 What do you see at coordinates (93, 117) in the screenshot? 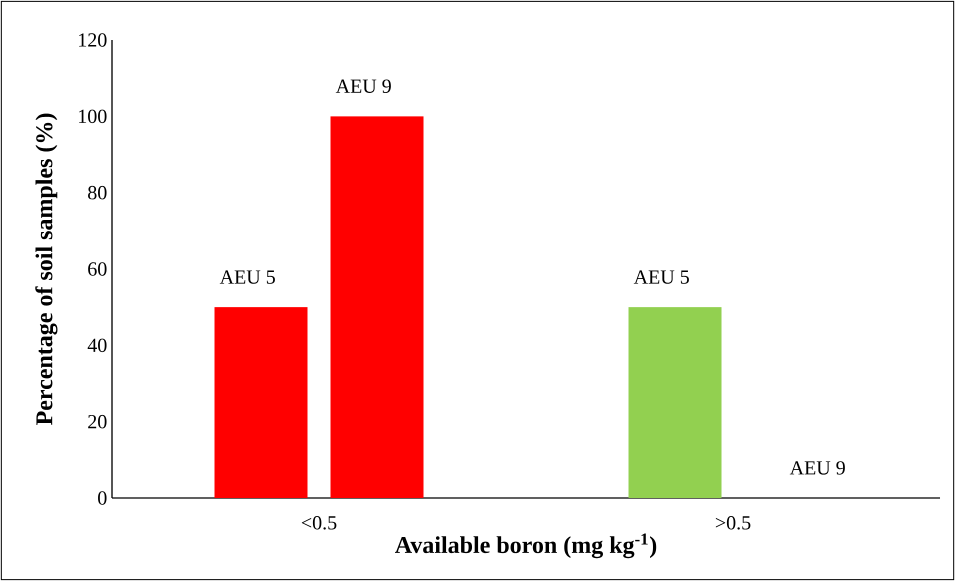
I see `y-tick-label: 100` at bounding box center [93, 117].